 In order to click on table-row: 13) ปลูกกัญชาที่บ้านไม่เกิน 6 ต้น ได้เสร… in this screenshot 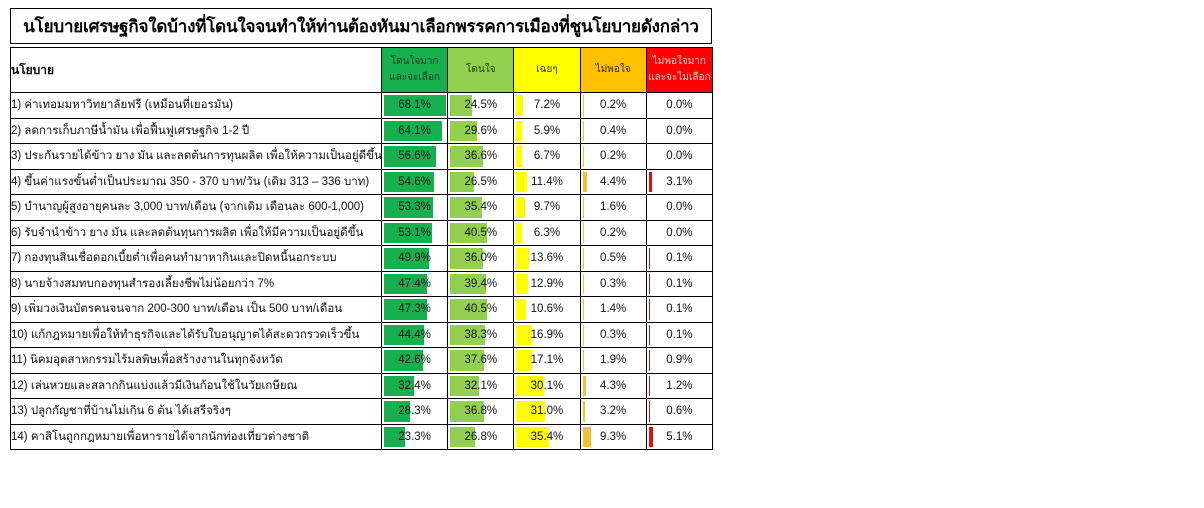, I will do `click(362, 411)`.